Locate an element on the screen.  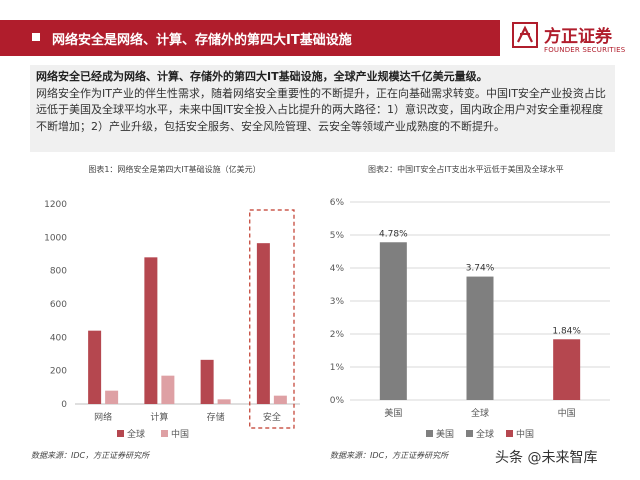
legend-swatch-美国 is located at coordinates (429, 433).